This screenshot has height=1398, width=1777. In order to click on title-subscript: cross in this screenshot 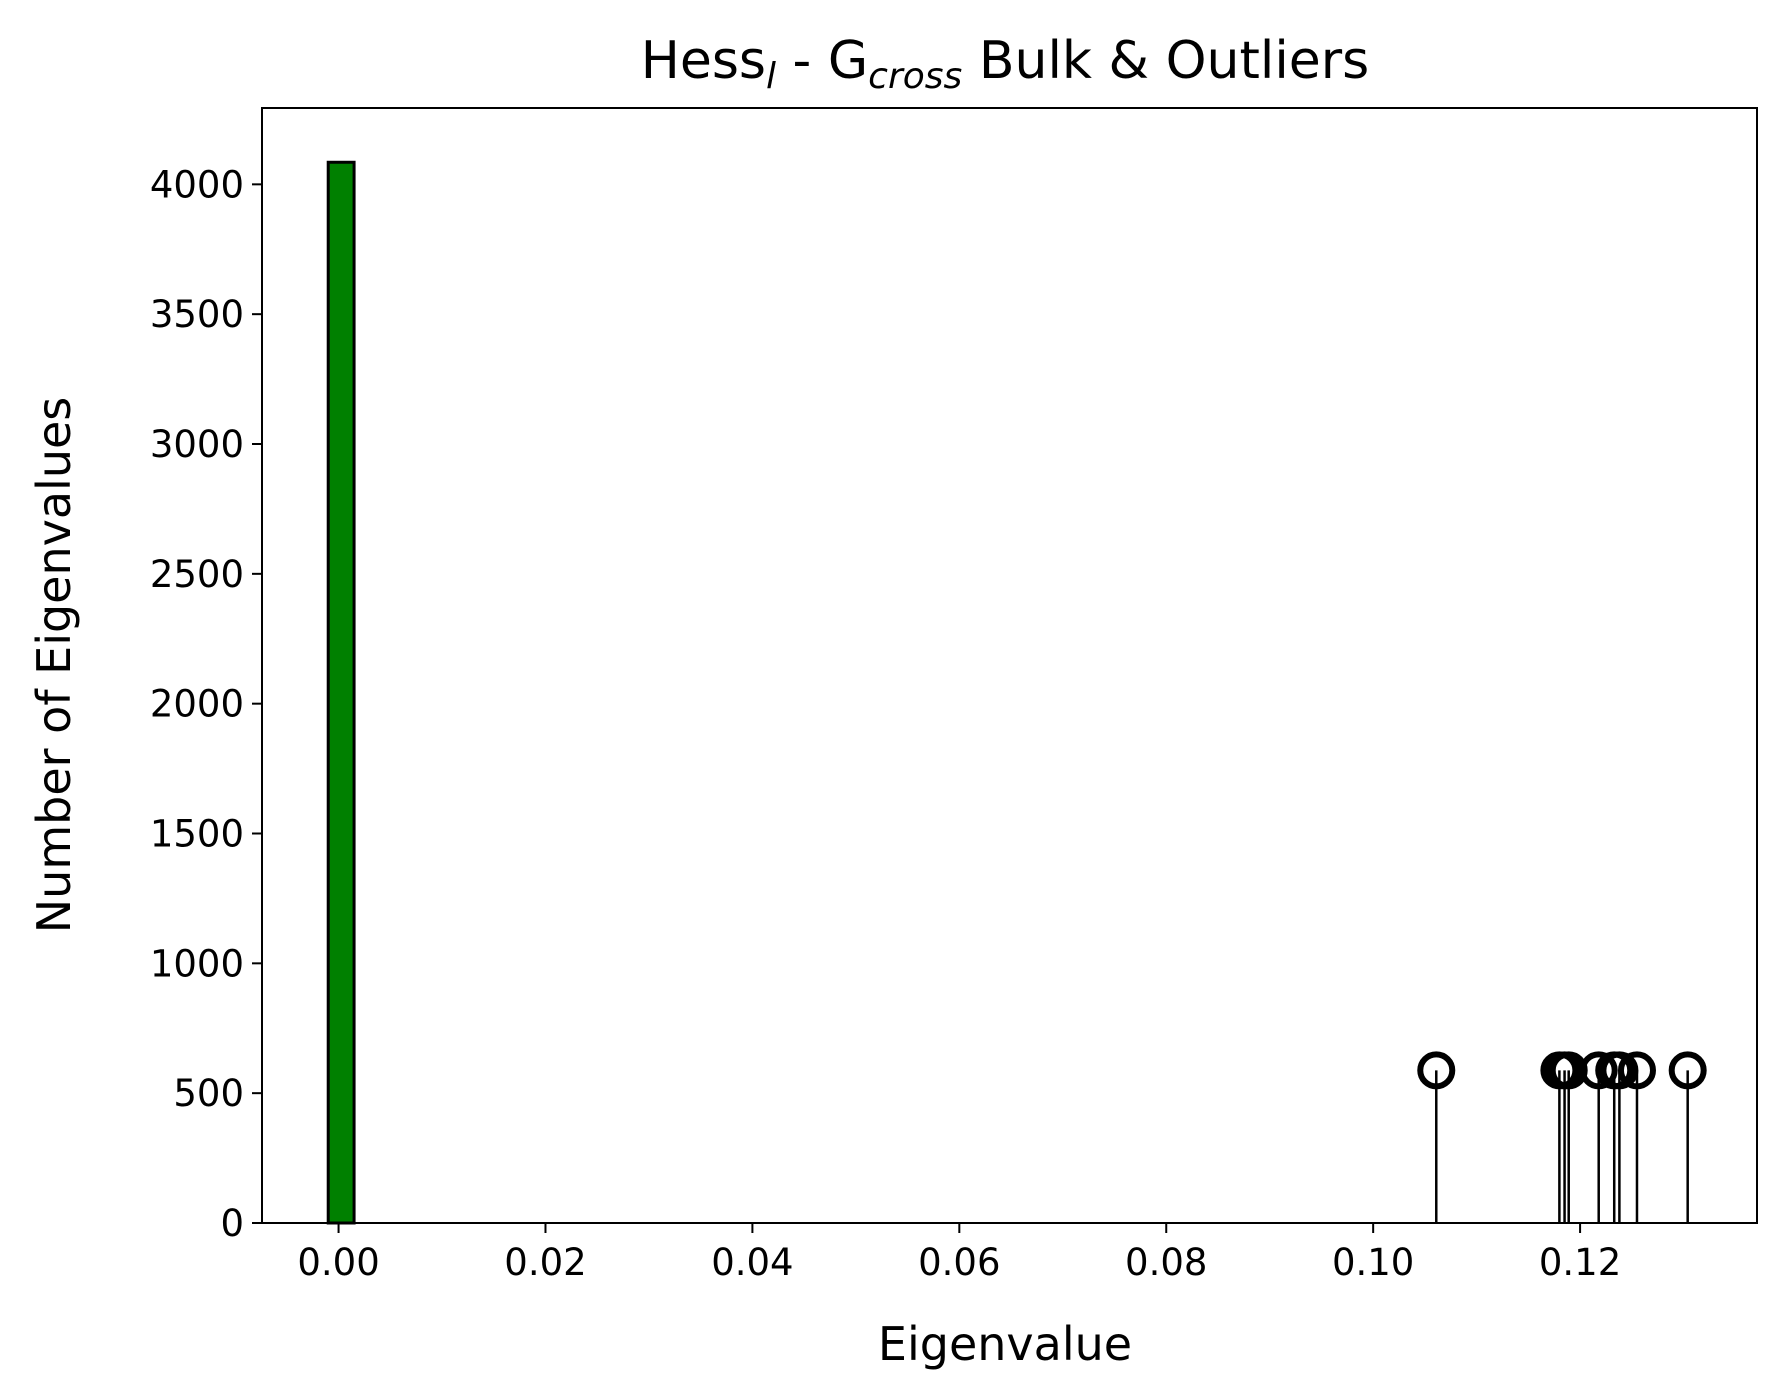, I will do `click(915, 76)`.